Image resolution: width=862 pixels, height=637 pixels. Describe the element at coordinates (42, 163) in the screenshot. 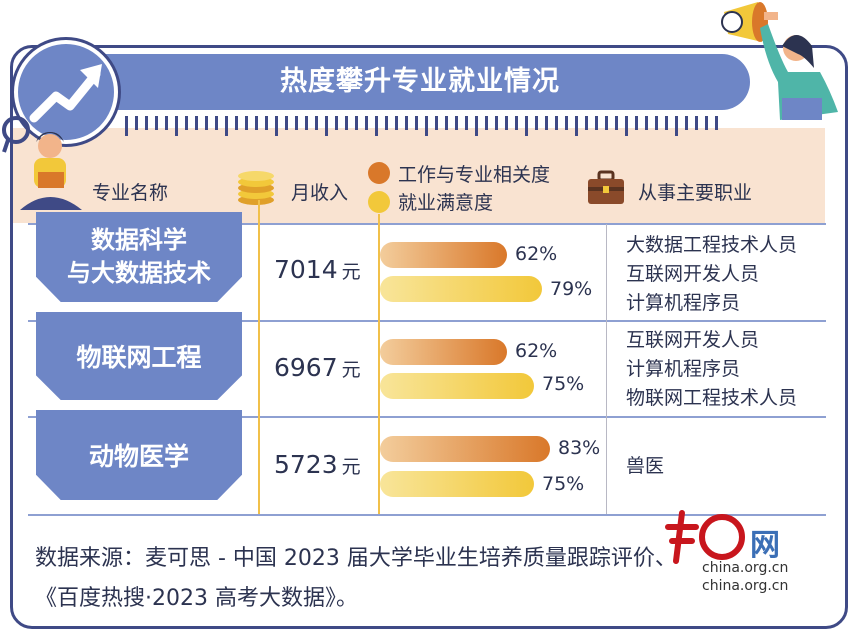

I see `reading-person-illustration` at that location.